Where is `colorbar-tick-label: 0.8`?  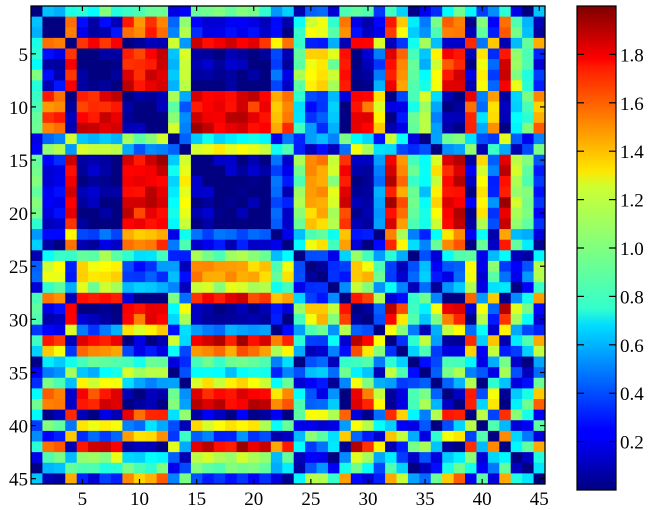 colorbar-tick-label: 0.8 is located at coordinates (632, 297).